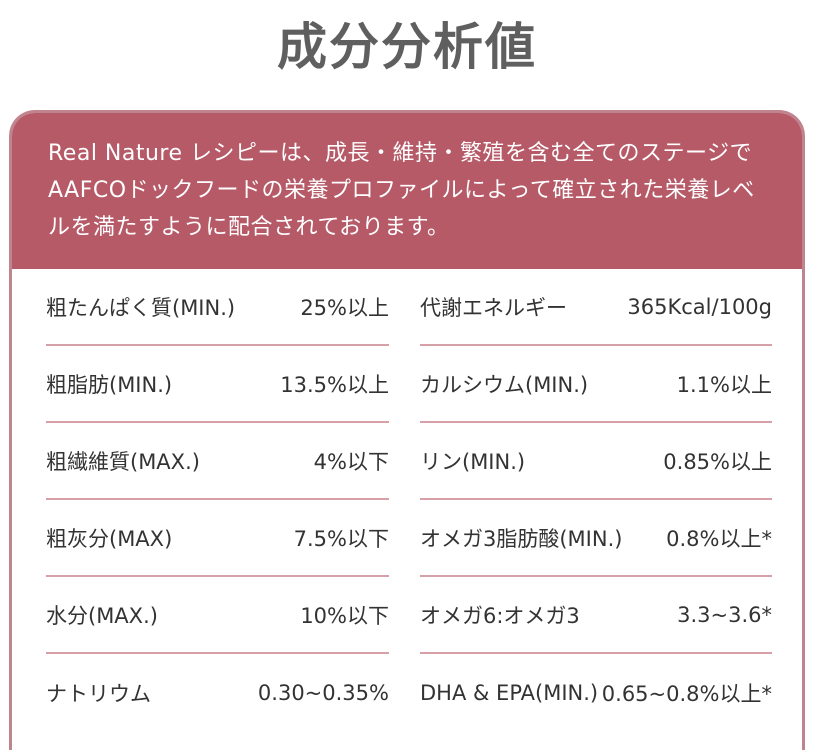 This screenshot has width=814, height=750. I want to click on nutrient-row: 粗灰分(MAX) 7.5%以下, so click(217, 538).